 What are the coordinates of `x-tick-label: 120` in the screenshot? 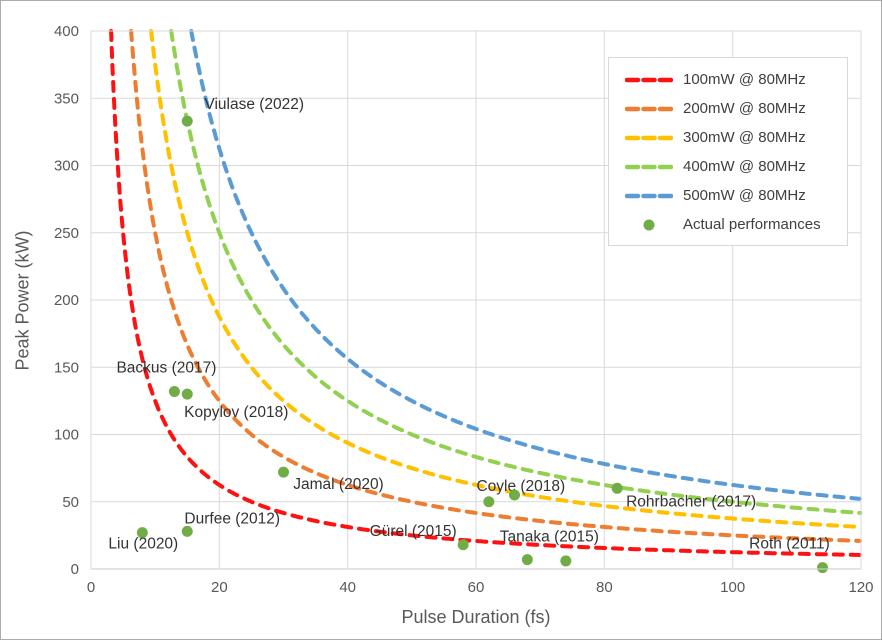 It's located at (860, 587).